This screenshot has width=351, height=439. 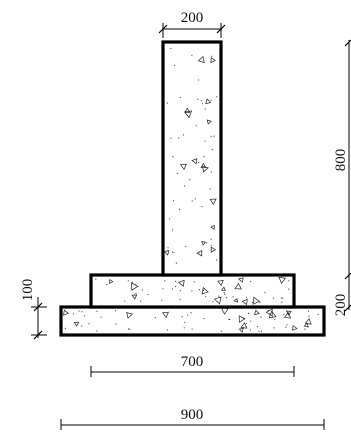 What do you see at coordinates (192, 321) in the screenshot?
I see `base-slab` at bounding box center [192, 321].